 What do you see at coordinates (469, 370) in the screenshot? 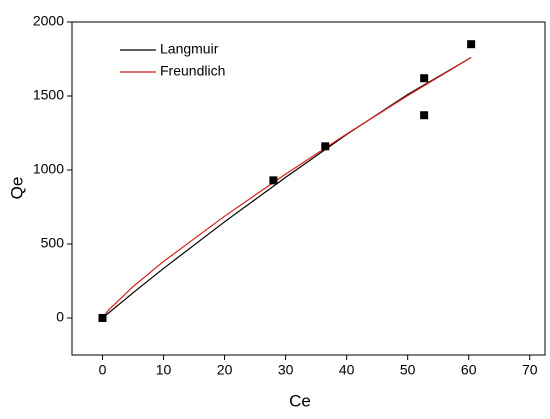
I see `x-tick-label: 60` at bounding box center [469, 370].